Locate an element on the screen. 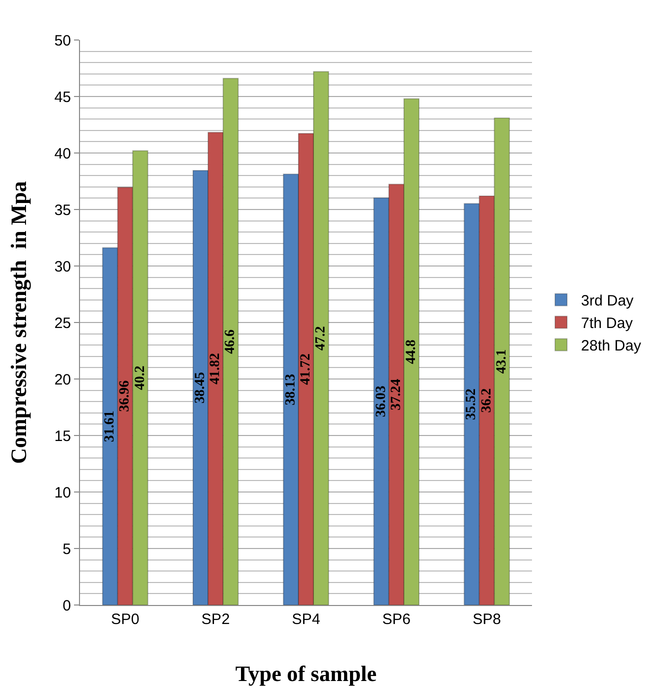 The image size is (659, 695). data-label: 46.6 is located at coordinates (230, 341).